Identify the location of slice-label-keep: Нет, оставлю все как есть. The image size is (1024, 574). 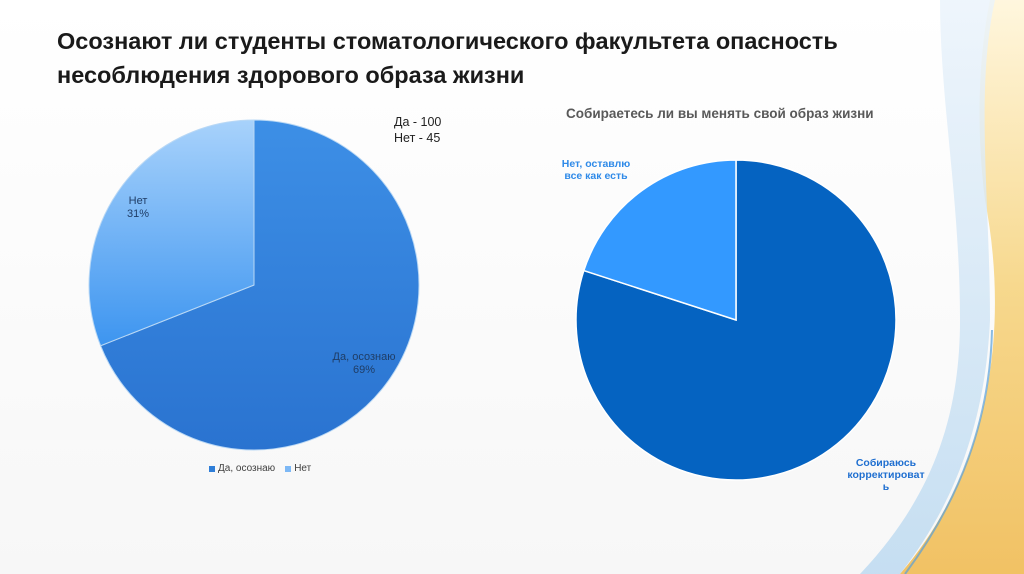
(596, 170).